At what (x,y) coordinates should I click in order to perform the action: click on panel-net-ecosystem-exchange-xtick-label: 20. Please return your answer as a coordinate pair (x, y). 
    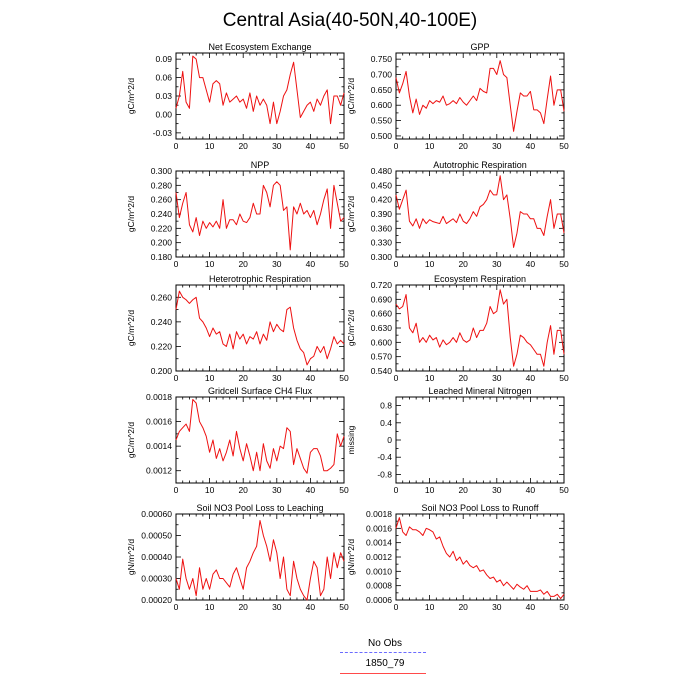
    Looking at the image, I should click on (243, 146).